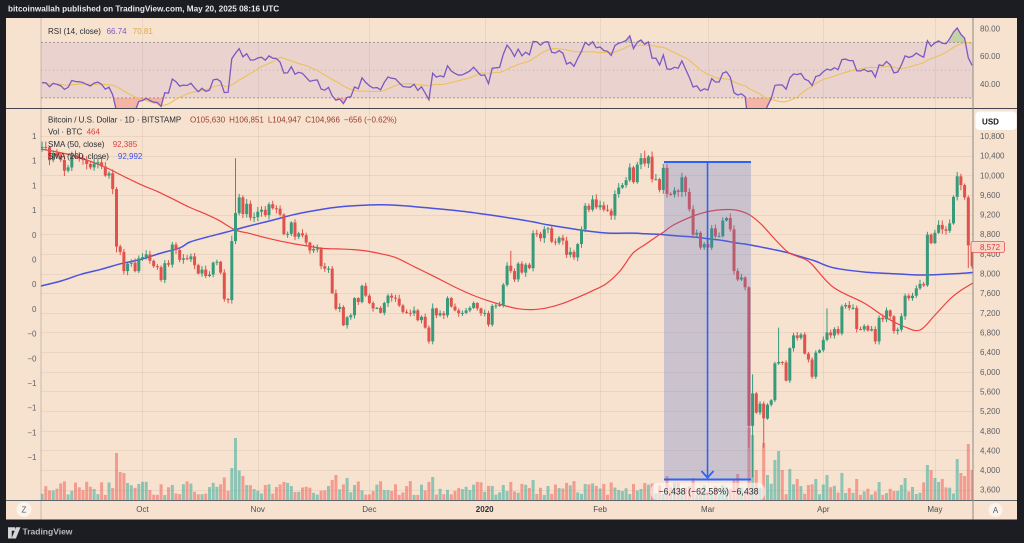  What do you see at coordinates (93, 144) in the screenshot?
I see `svg-text:SMA (50, close)92,385: SMA (50, close) 92,385` at bounding box center [93, 144].